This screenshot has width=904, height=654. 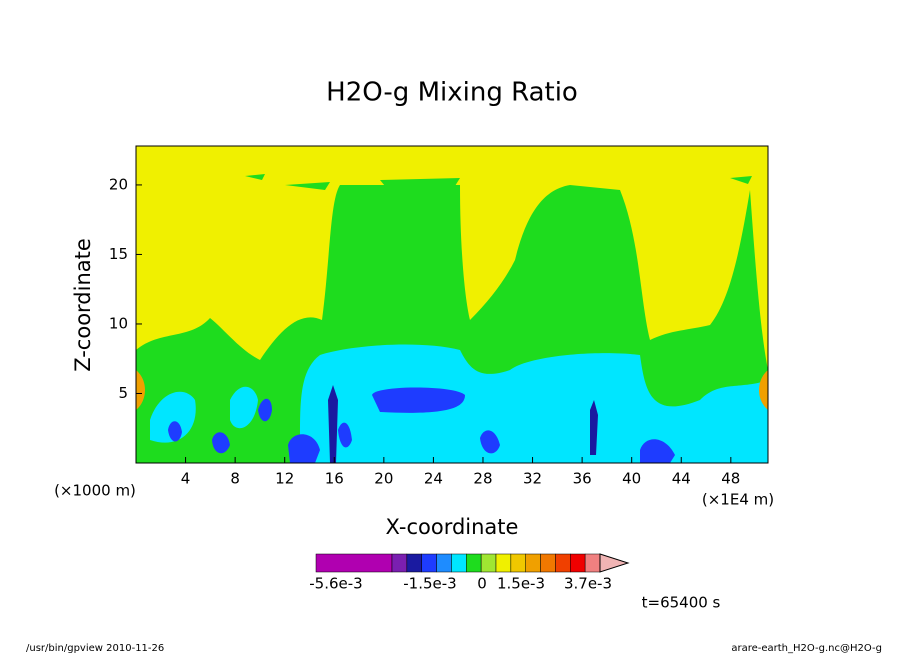 What do you see at coordinates (334, 479) in the screenshot?
I see `x-tick-label: 16` at bounding box center [334, 479].